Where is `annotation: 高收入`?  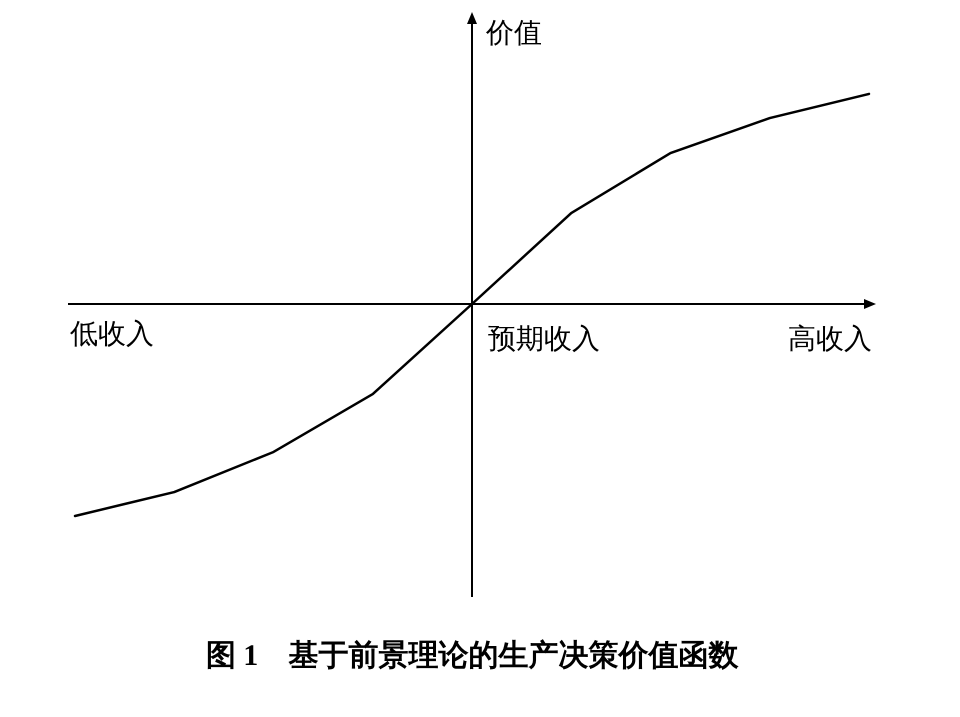 annotation: 高收入 is located at coordinates (830, 339).